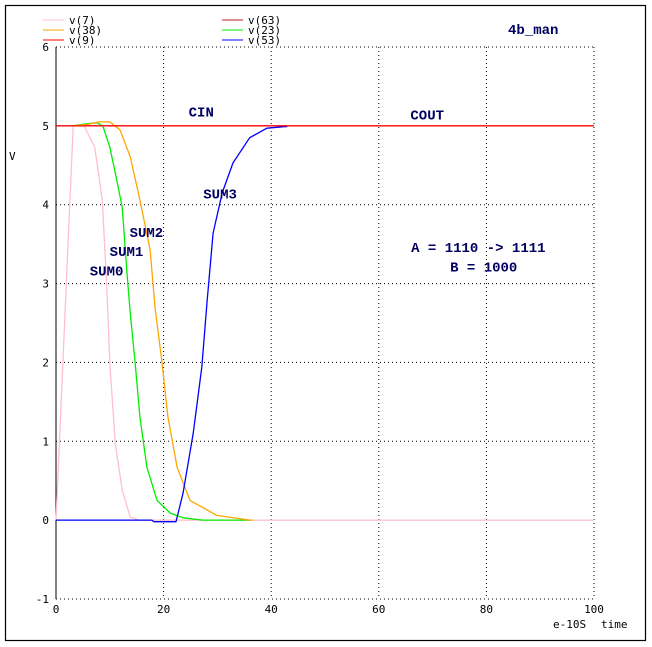 This screenshot has width=652, height=647. Describe the element at coordinates (220, 195) in the screenshot. I see `annotation-label: SUM3` at that location.